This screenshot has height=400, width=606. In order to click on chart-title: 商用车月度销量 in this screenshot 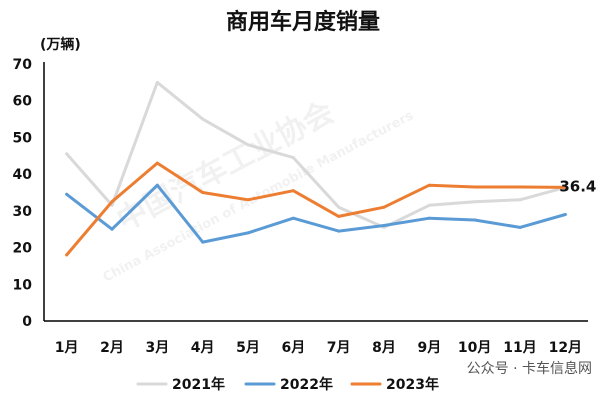, I will do `click(302, 22)`.